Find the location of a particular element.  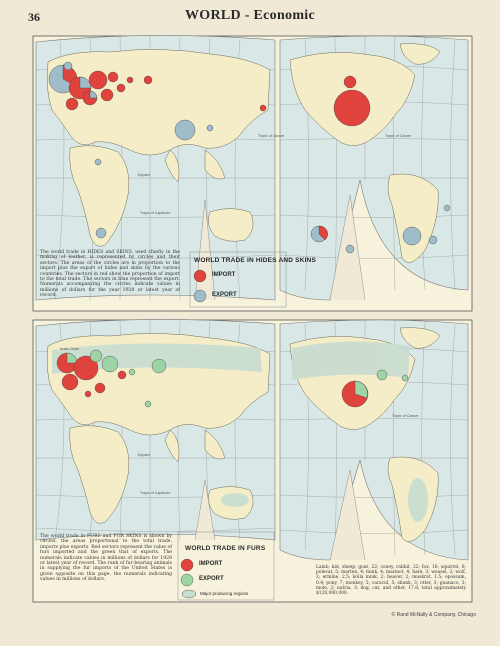

hides-legend-swatches is located at coordinates (200, 286).